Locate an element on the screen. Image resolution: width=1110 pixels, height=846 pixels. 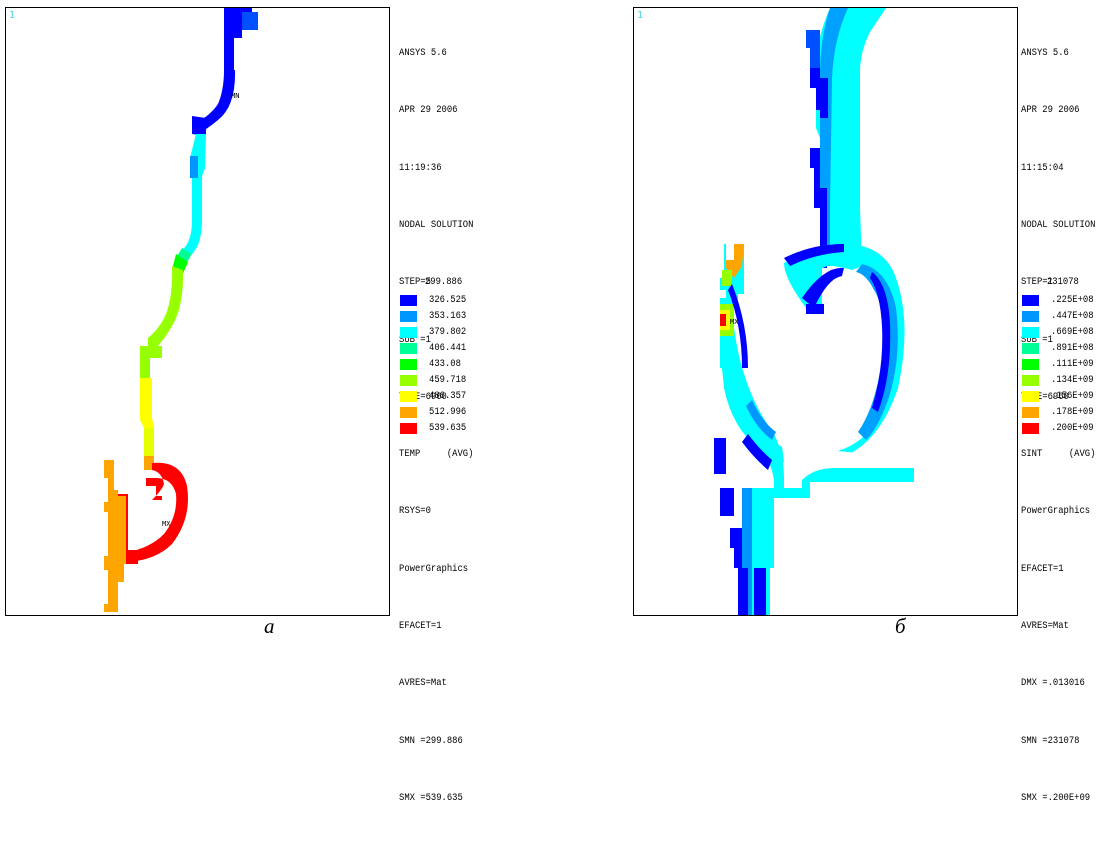
legend-value: .156E+09 is located at coordinates (1072, 396).